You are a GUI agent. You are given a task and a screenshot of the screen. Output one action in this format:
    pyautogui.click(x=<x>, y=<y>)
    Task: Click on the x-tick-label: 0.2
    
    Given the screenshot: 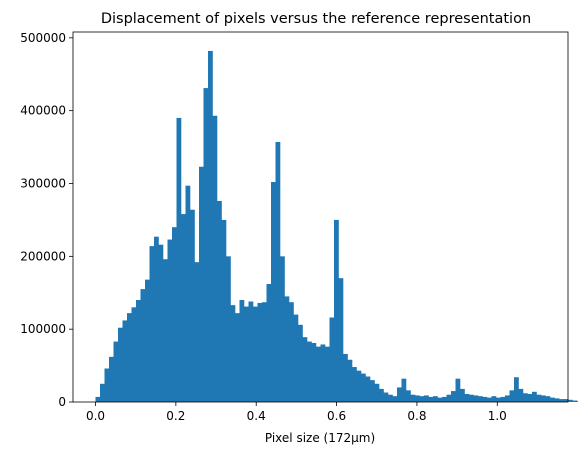 What is the action you would take?
    pyautogui.click(x=175, y=416)
    